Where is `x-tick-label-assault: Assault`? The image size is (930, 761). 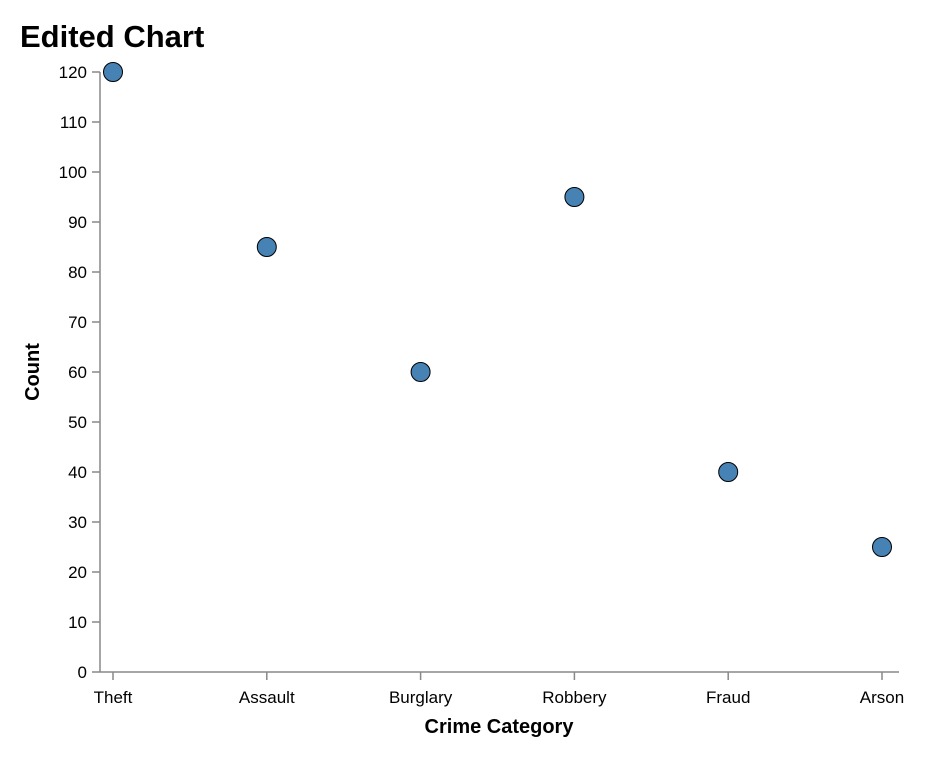 x-tick-label-assault: Assault is located at coordinates (267, 697).